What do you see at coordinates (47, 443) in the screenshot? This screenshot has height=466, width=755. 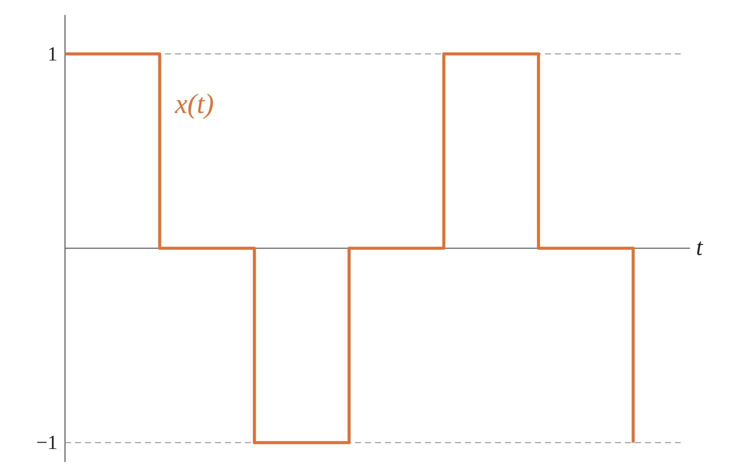 I see `y-tick-label: −1` at bounding box center [47, 443].